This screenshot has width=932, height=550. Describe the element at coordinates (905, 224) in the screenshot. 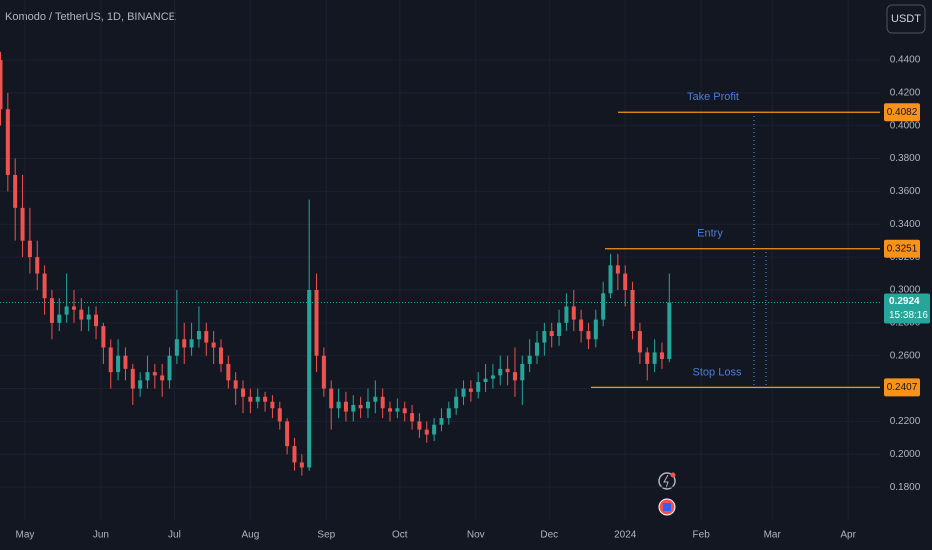

I see `y-tick-label: 0.3400` at that location.